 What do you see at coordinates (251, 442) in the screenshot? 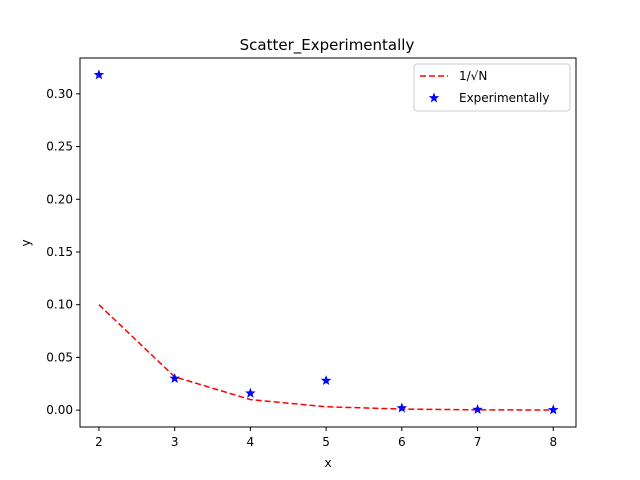
I see `x-tick-label: 4` at bounding box center [251, 442].